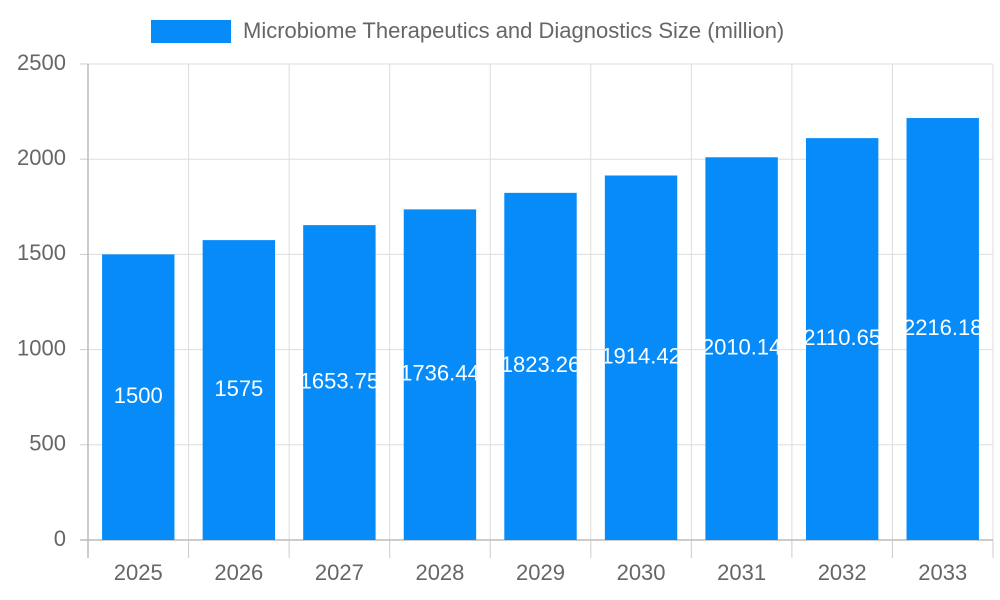  What do you see at coordinates (41, 157) in the screenshot?
I see `y-tick-label: 2000` at bounding box center [41, 157].